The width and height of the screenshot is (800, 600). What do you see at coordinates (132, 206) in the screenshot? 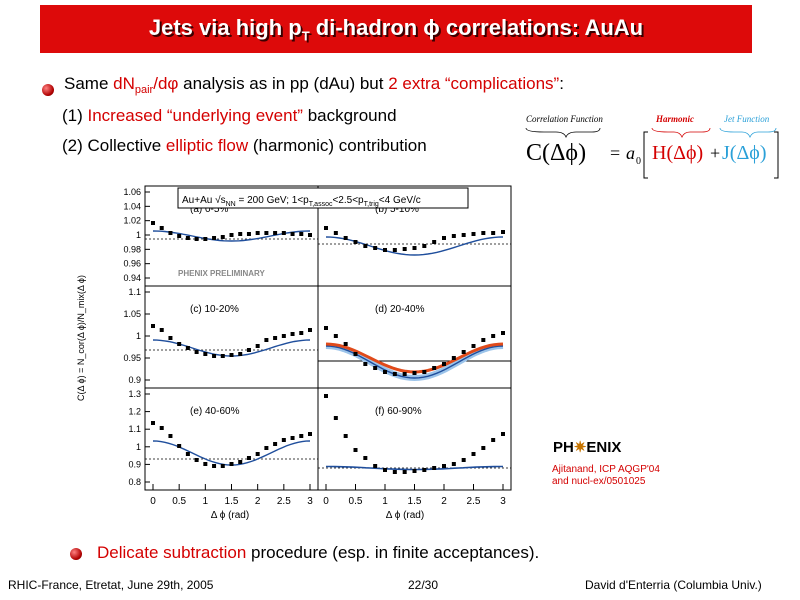
I see `y-tick-label: 1.04` at bounding box center [132, 206].